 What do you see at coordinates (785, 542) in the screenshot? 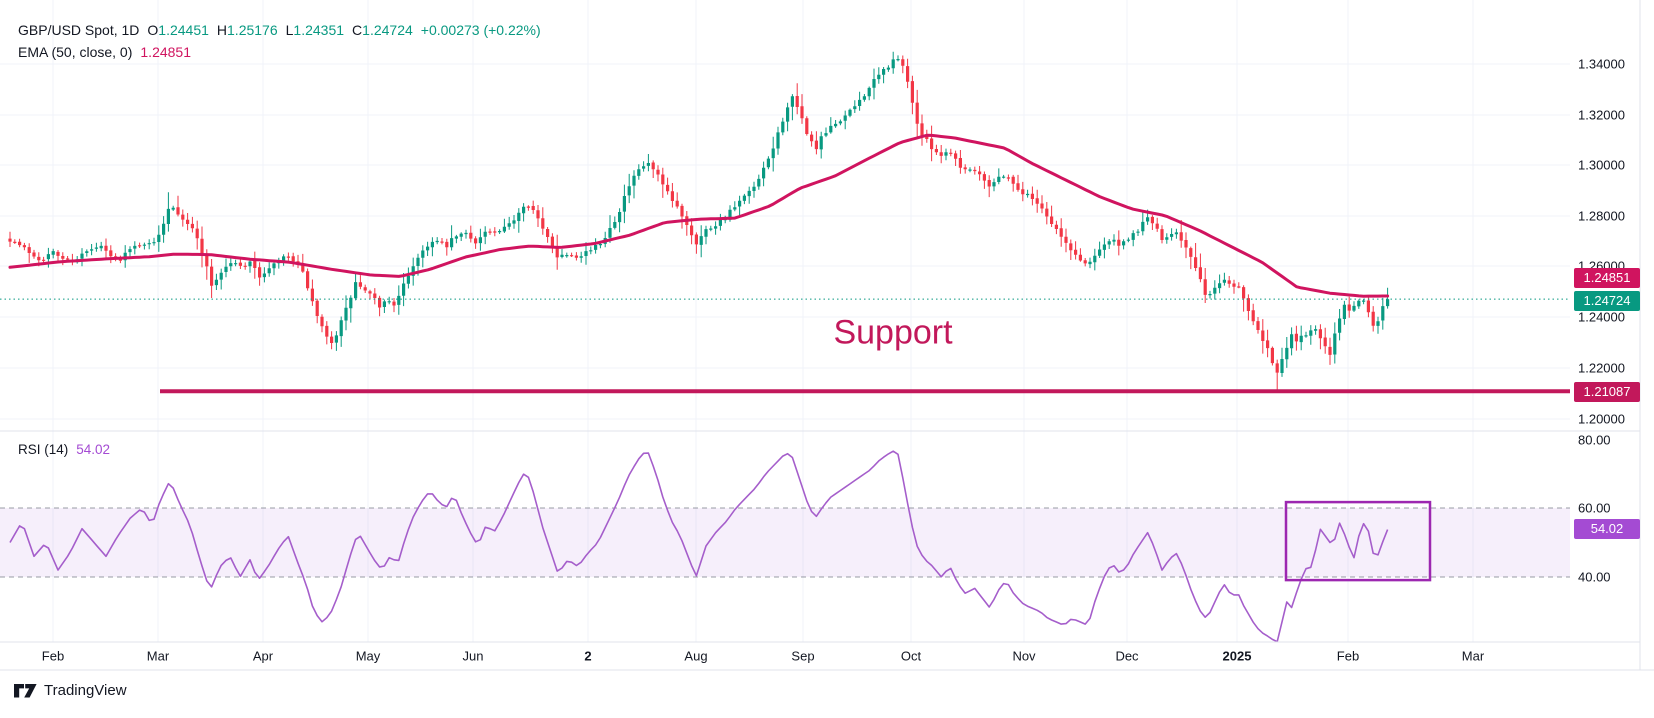
I see `rsi-band` at bounding box center [785, 542].